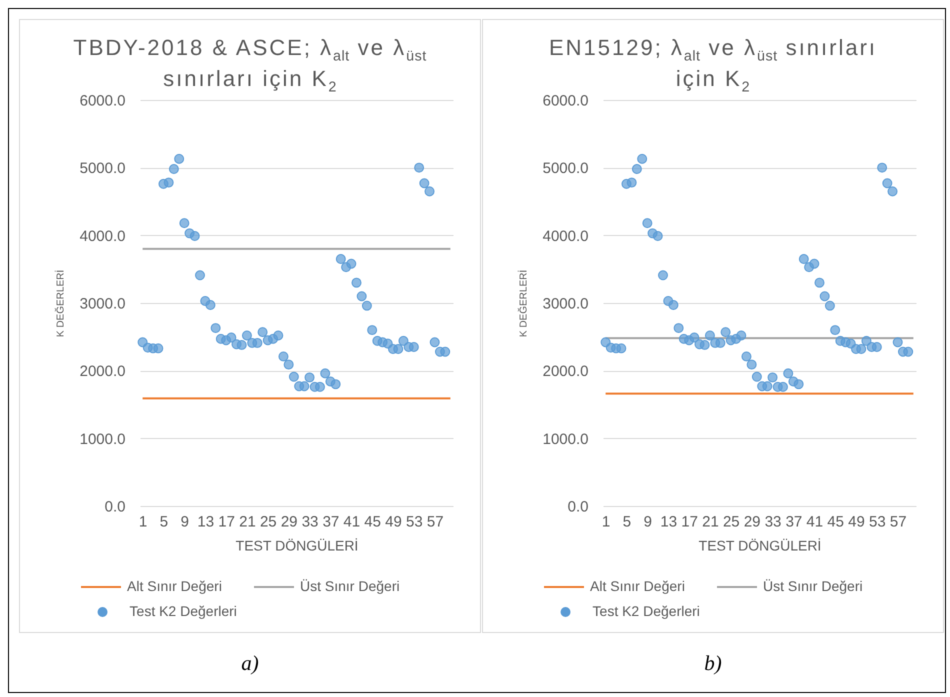  What do you see at coordinates (856, 522) in the screenshot?
I see `x-tick-label: 49` at bounding box center [856, 522].